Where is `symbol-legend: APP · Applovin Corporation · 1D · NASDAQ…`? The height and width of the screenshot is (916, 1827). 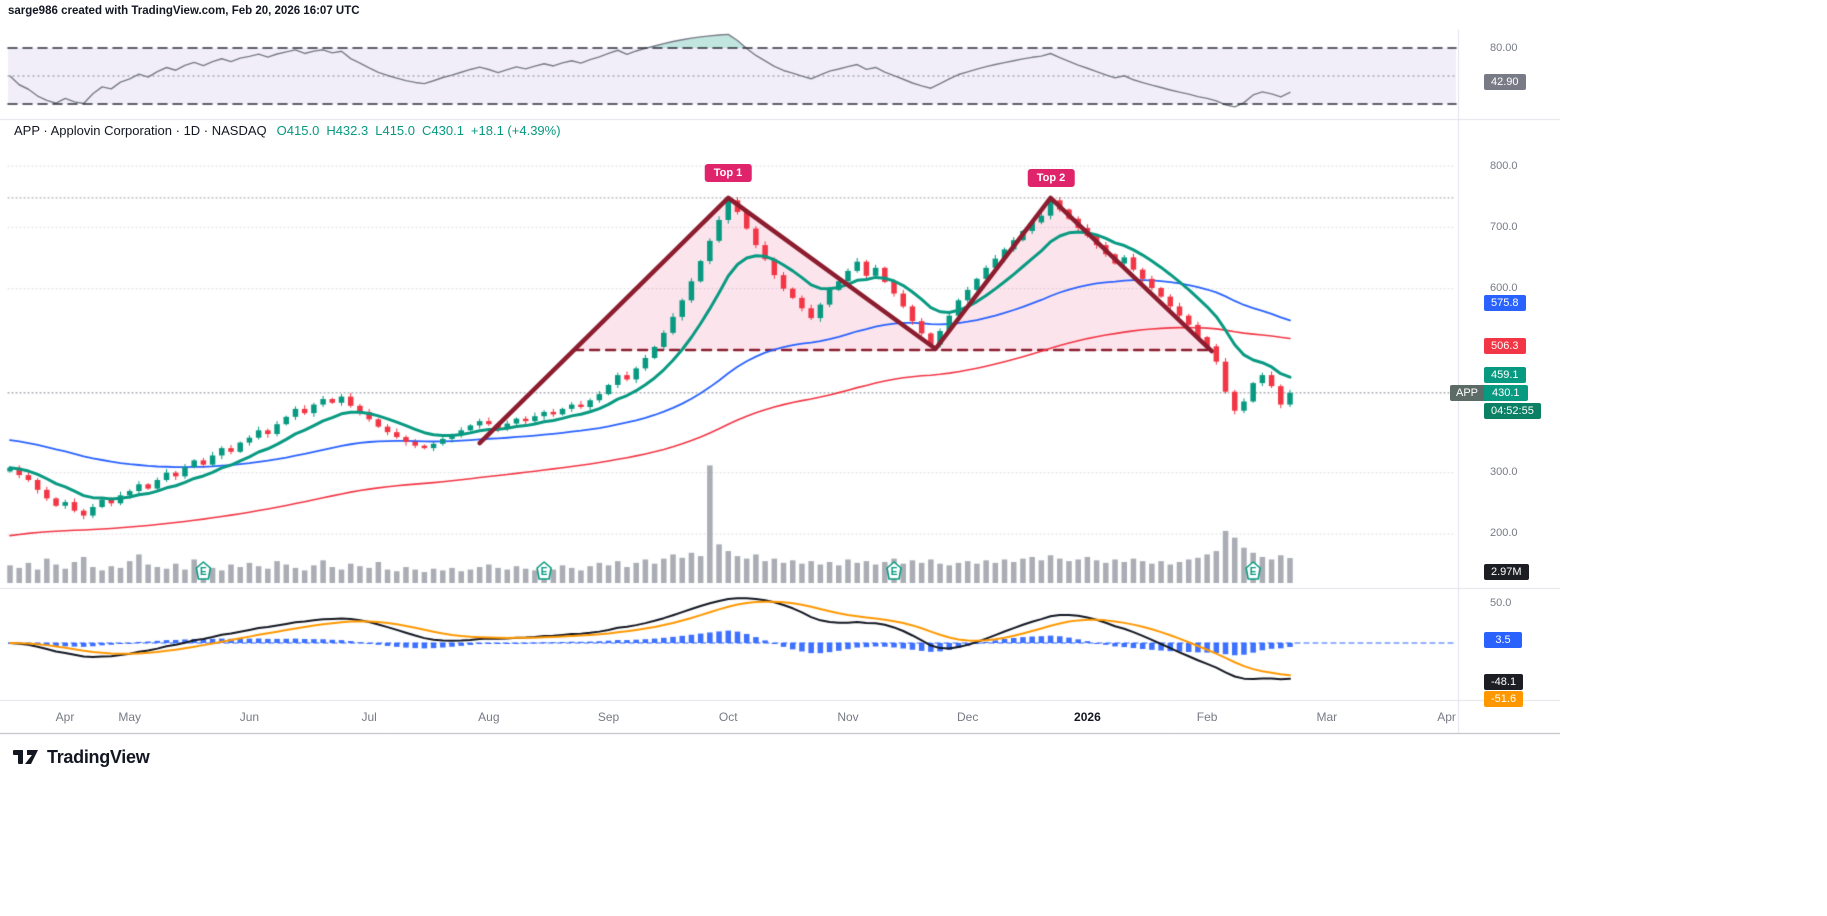 symbol-legend: APP · Applovin Corporation · 1D · NASDAQ… is located at coordinates (291, 130).